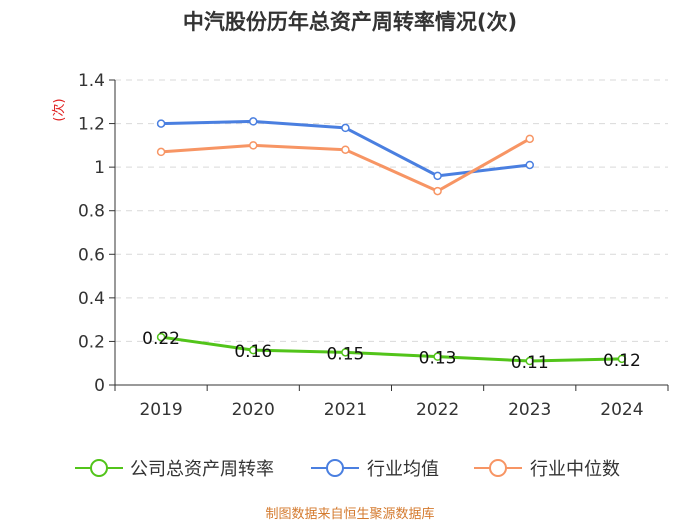 The height and width of the screenshot is (525, 700). I want to click on legend-label: 行业均值, so click(403, 469).